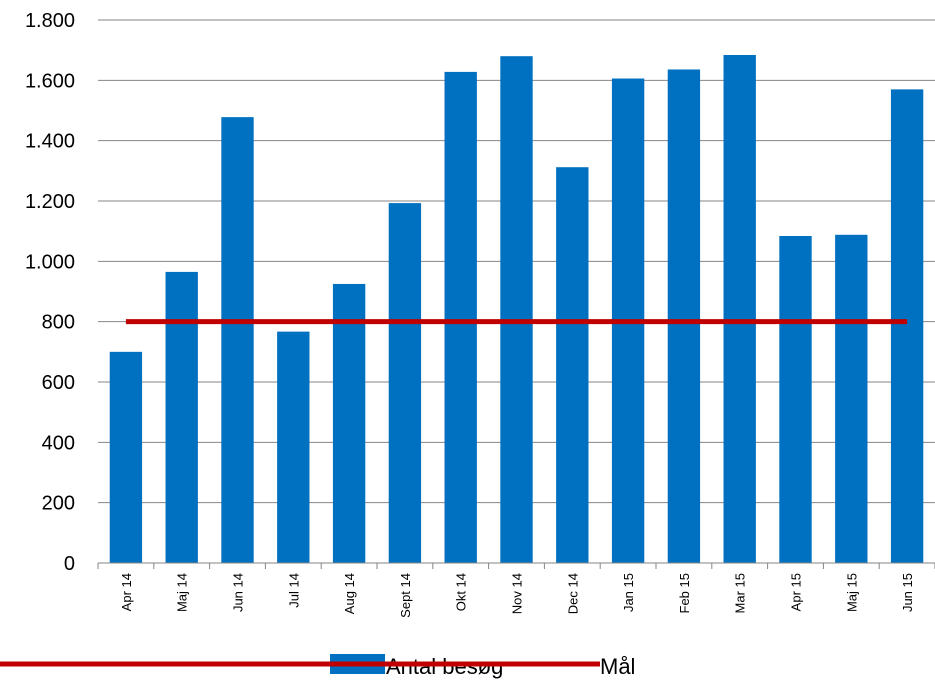 This screenshot has height=682, width=935. I want to click on x-tick-label: Apr 15, so click(796, 592).